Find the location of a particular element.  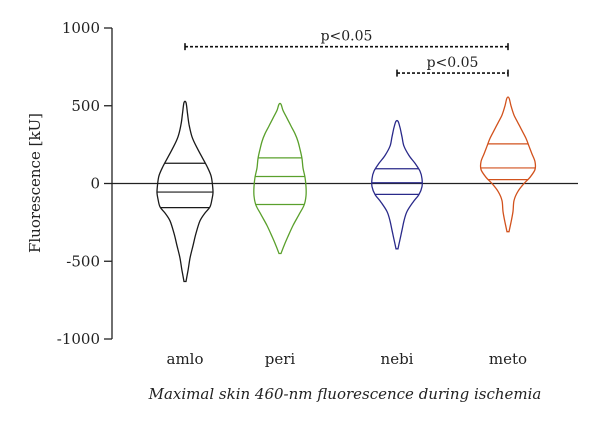

violin-outline-amlo is located at coordinates (185, 191).